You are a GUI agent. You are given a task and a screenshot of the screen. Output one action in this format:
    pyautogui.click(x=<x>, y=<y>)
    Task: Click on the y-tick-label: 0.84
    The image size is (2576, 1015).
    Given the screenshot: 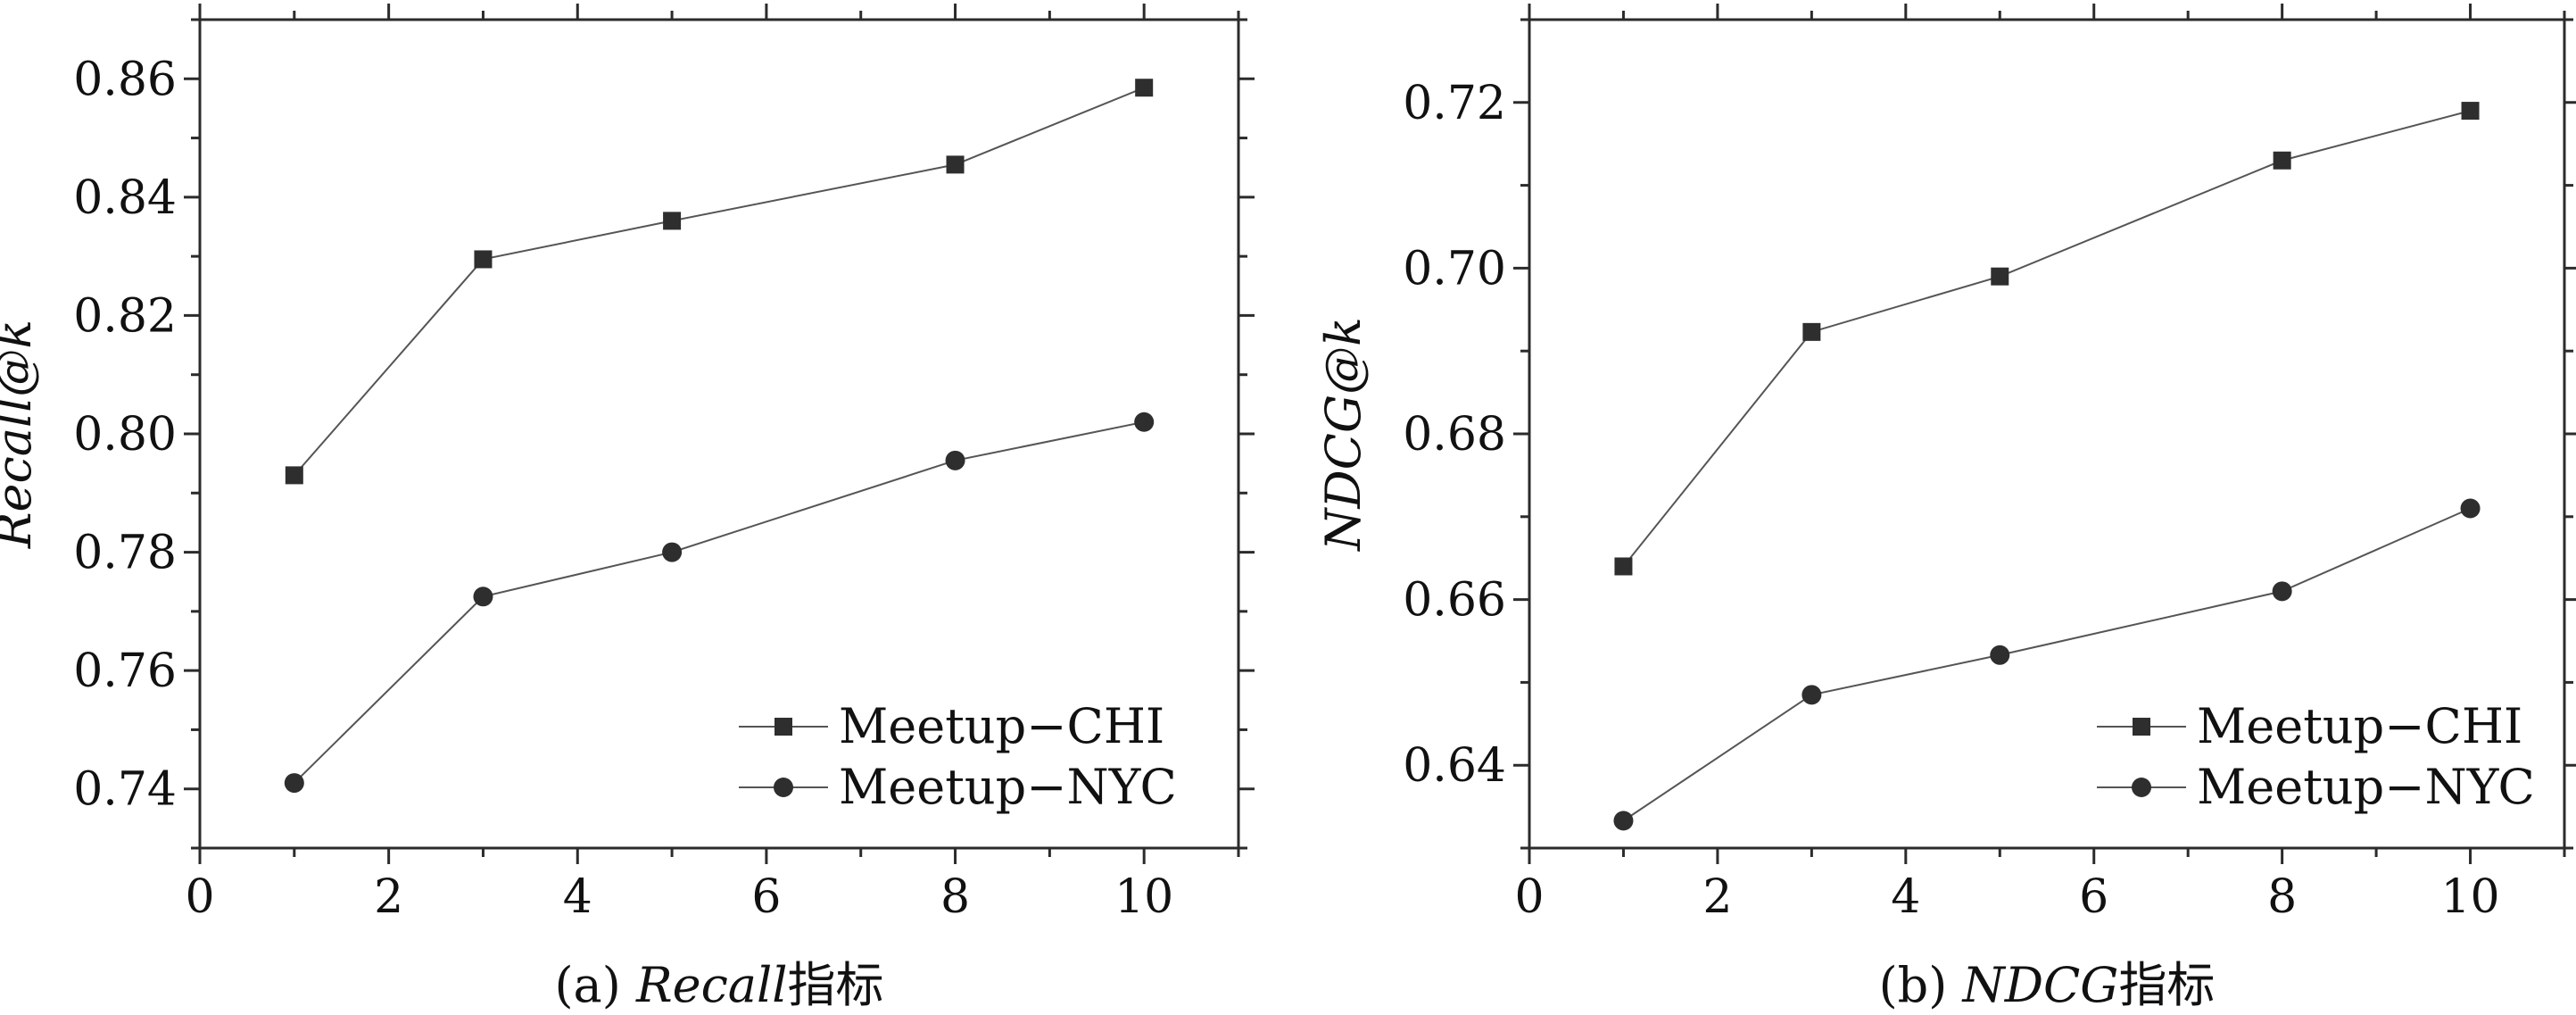 What is the action you would take?
    pyautogui.click(x=125, y=198)
    